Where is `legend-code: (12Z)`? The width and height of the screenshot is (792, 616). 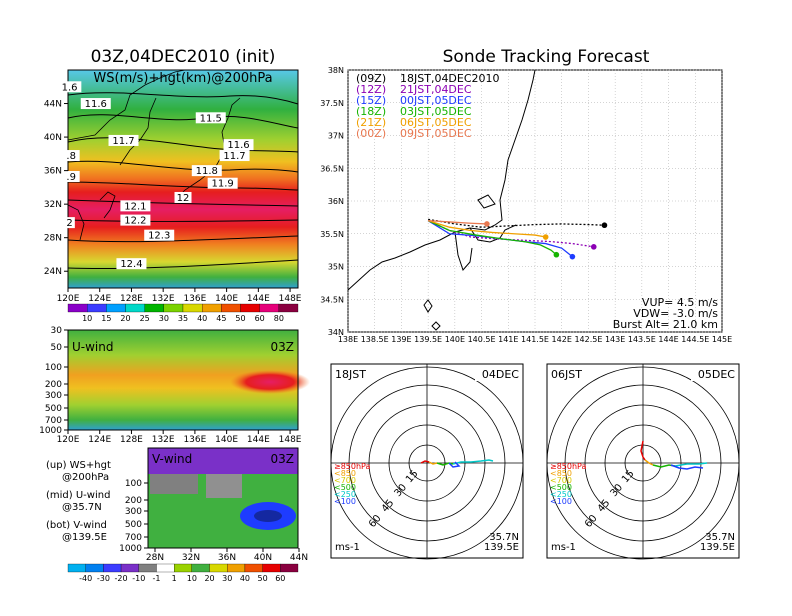
legend-code: (12Z) is located at coordinates (371, 89).